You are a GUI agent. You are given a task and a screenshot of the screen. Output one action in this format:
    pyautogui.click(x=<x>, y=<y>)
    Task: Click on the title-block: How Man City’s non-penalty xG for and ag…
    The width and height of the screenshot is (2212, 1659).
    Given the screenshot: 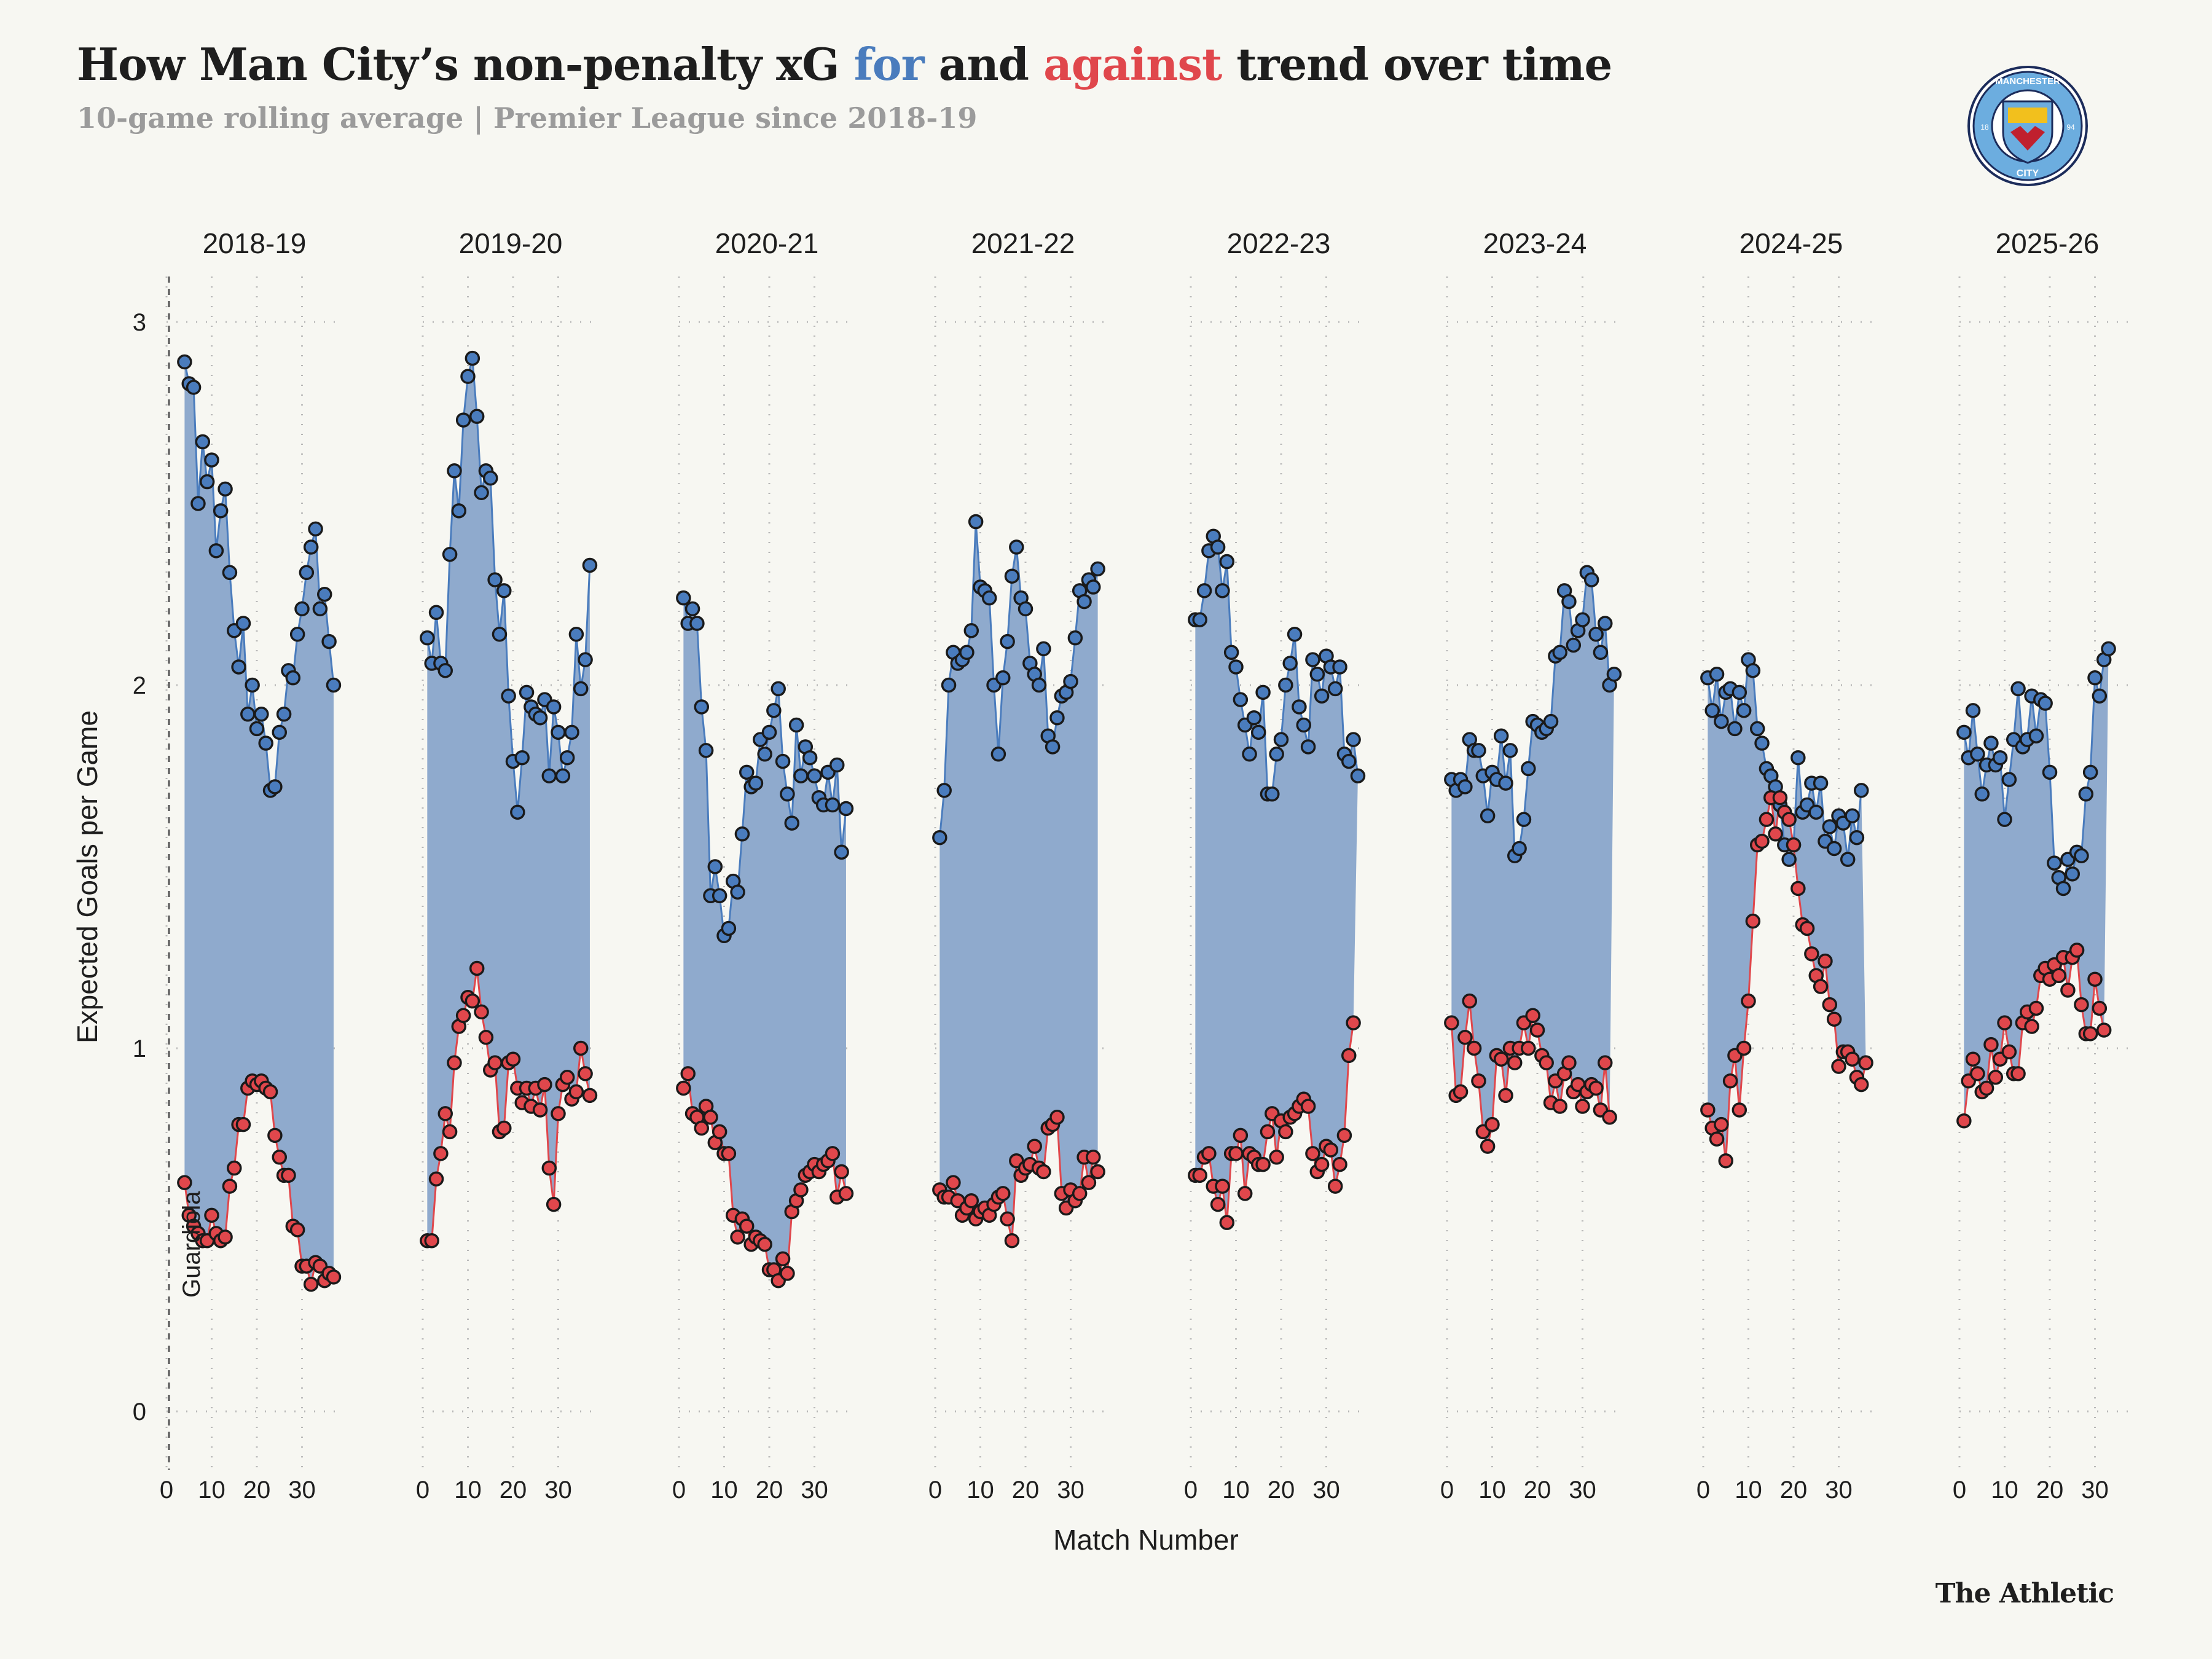 What is the action you would take?
    pyautogui.click(x=844, y=86)
    